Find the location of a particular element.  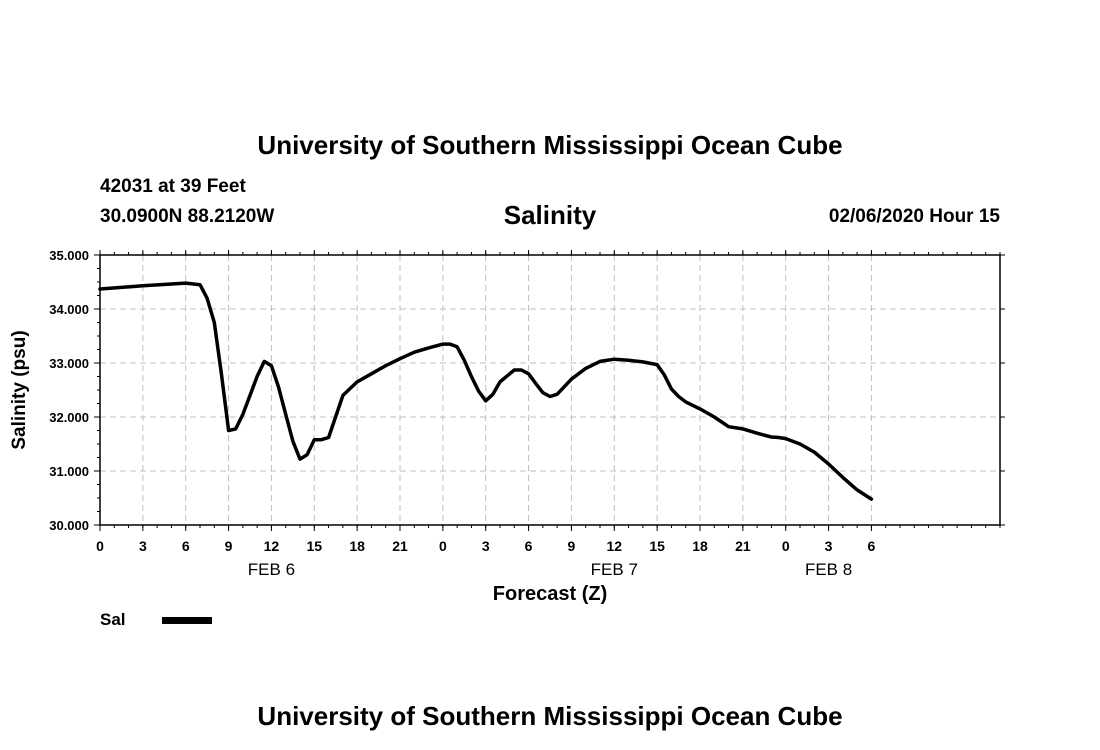

date-label: FEB 8 is located at coordinates (828, 569).